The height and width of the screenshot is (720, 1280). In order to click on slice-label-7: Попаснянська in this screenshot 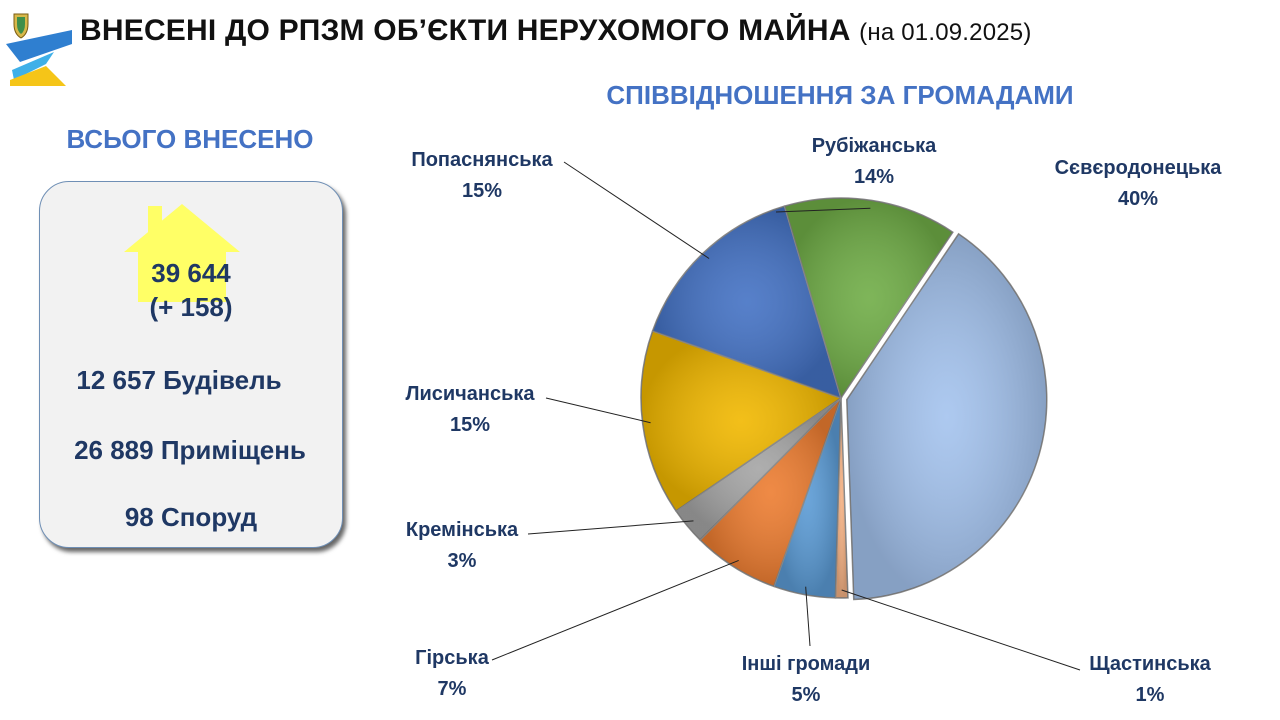, I will do `click(482, 160)`.